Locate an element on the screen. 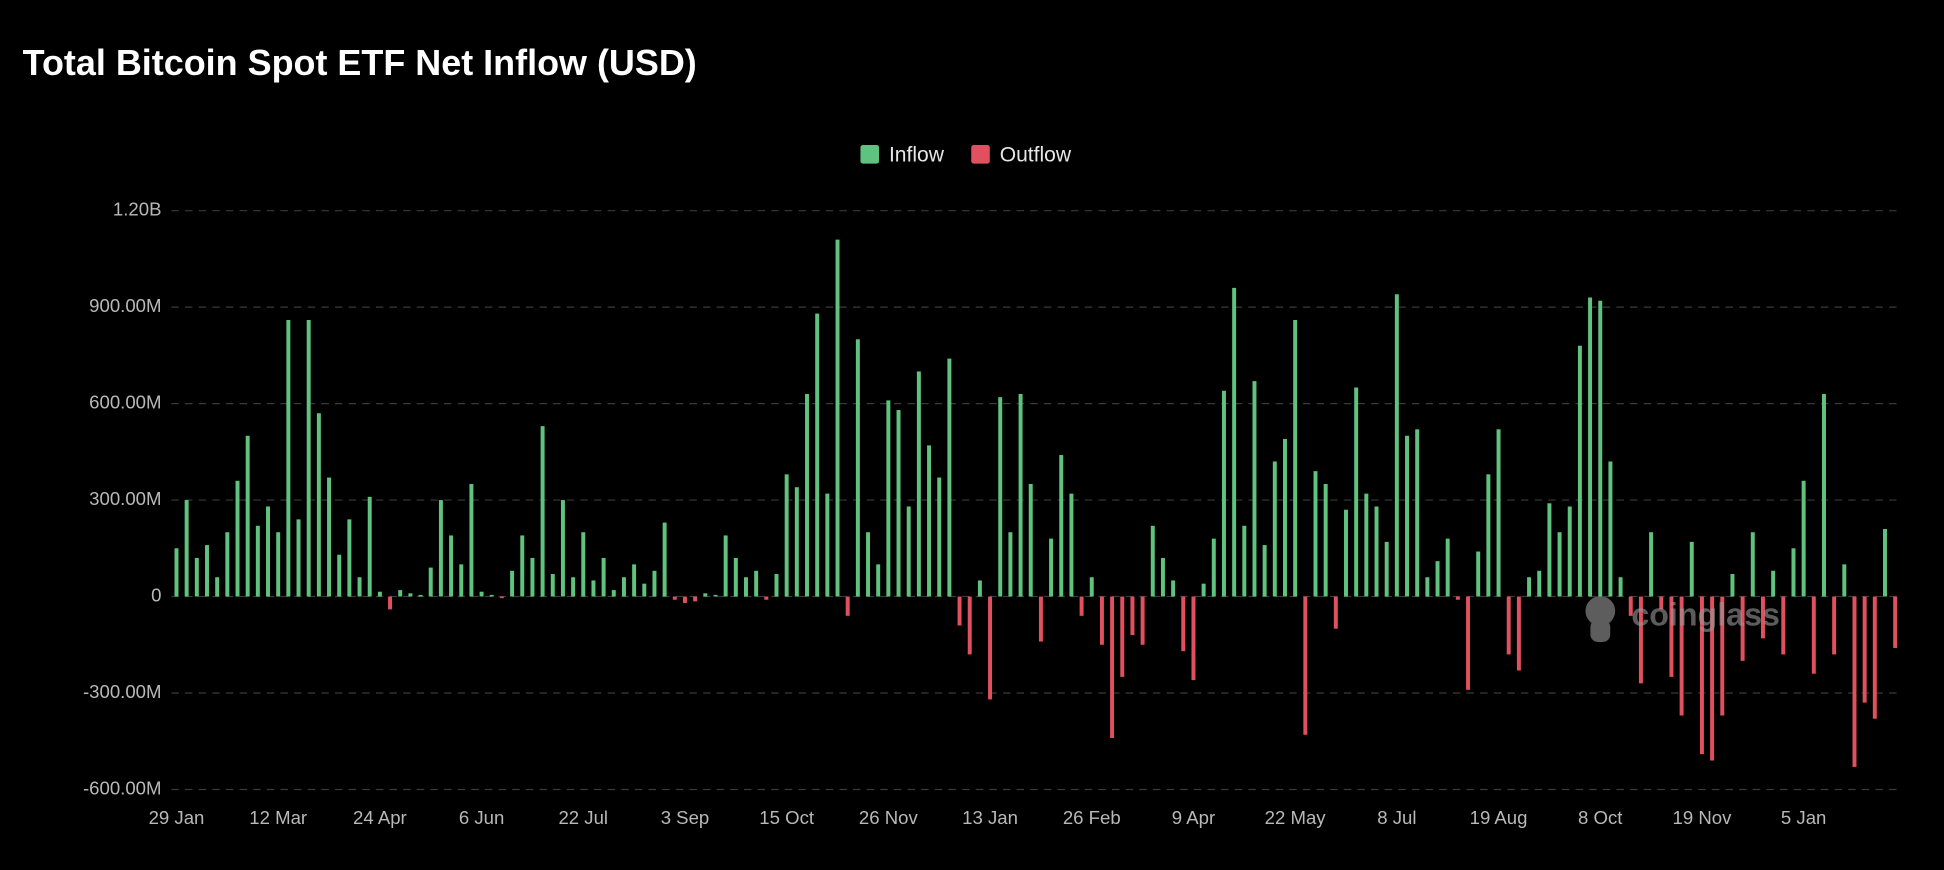  y-tick-label: 300.00M is located at coordinates (125, 498).